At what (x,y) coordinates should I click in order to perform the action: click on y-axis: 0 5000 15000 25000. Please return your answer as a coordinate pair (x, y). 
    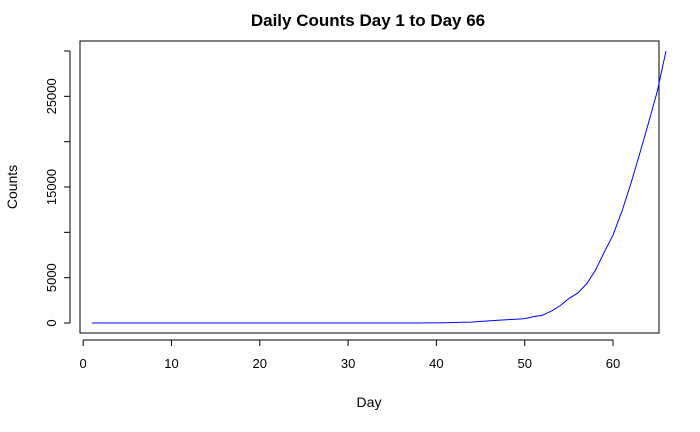
    Looking at the image, I should click on (57, 188).